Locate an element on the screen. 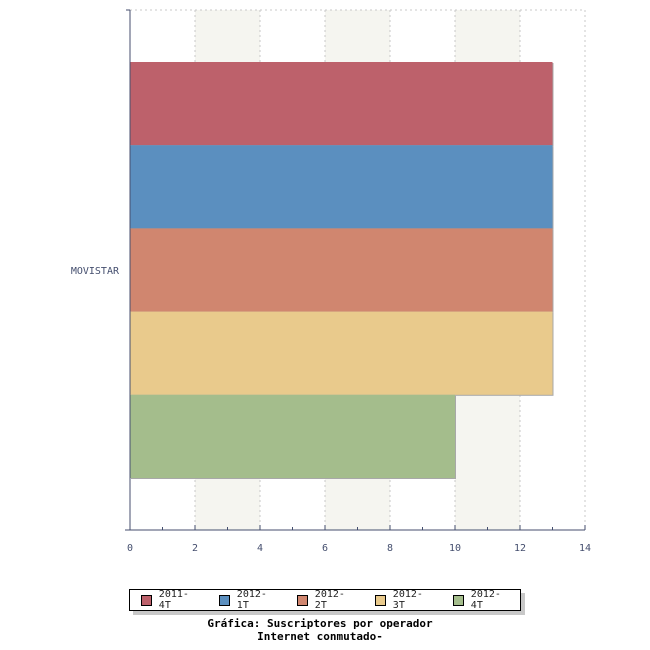  x-tick-label: 4 is located at coordinates (260, 548).